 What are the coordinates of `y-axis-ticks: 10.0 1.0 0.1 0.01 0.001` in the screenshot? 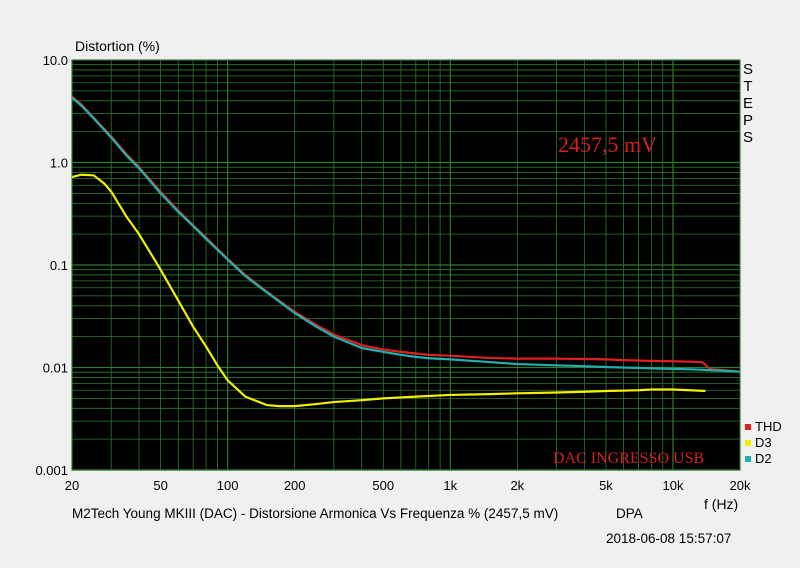 It's located at (51, 265).